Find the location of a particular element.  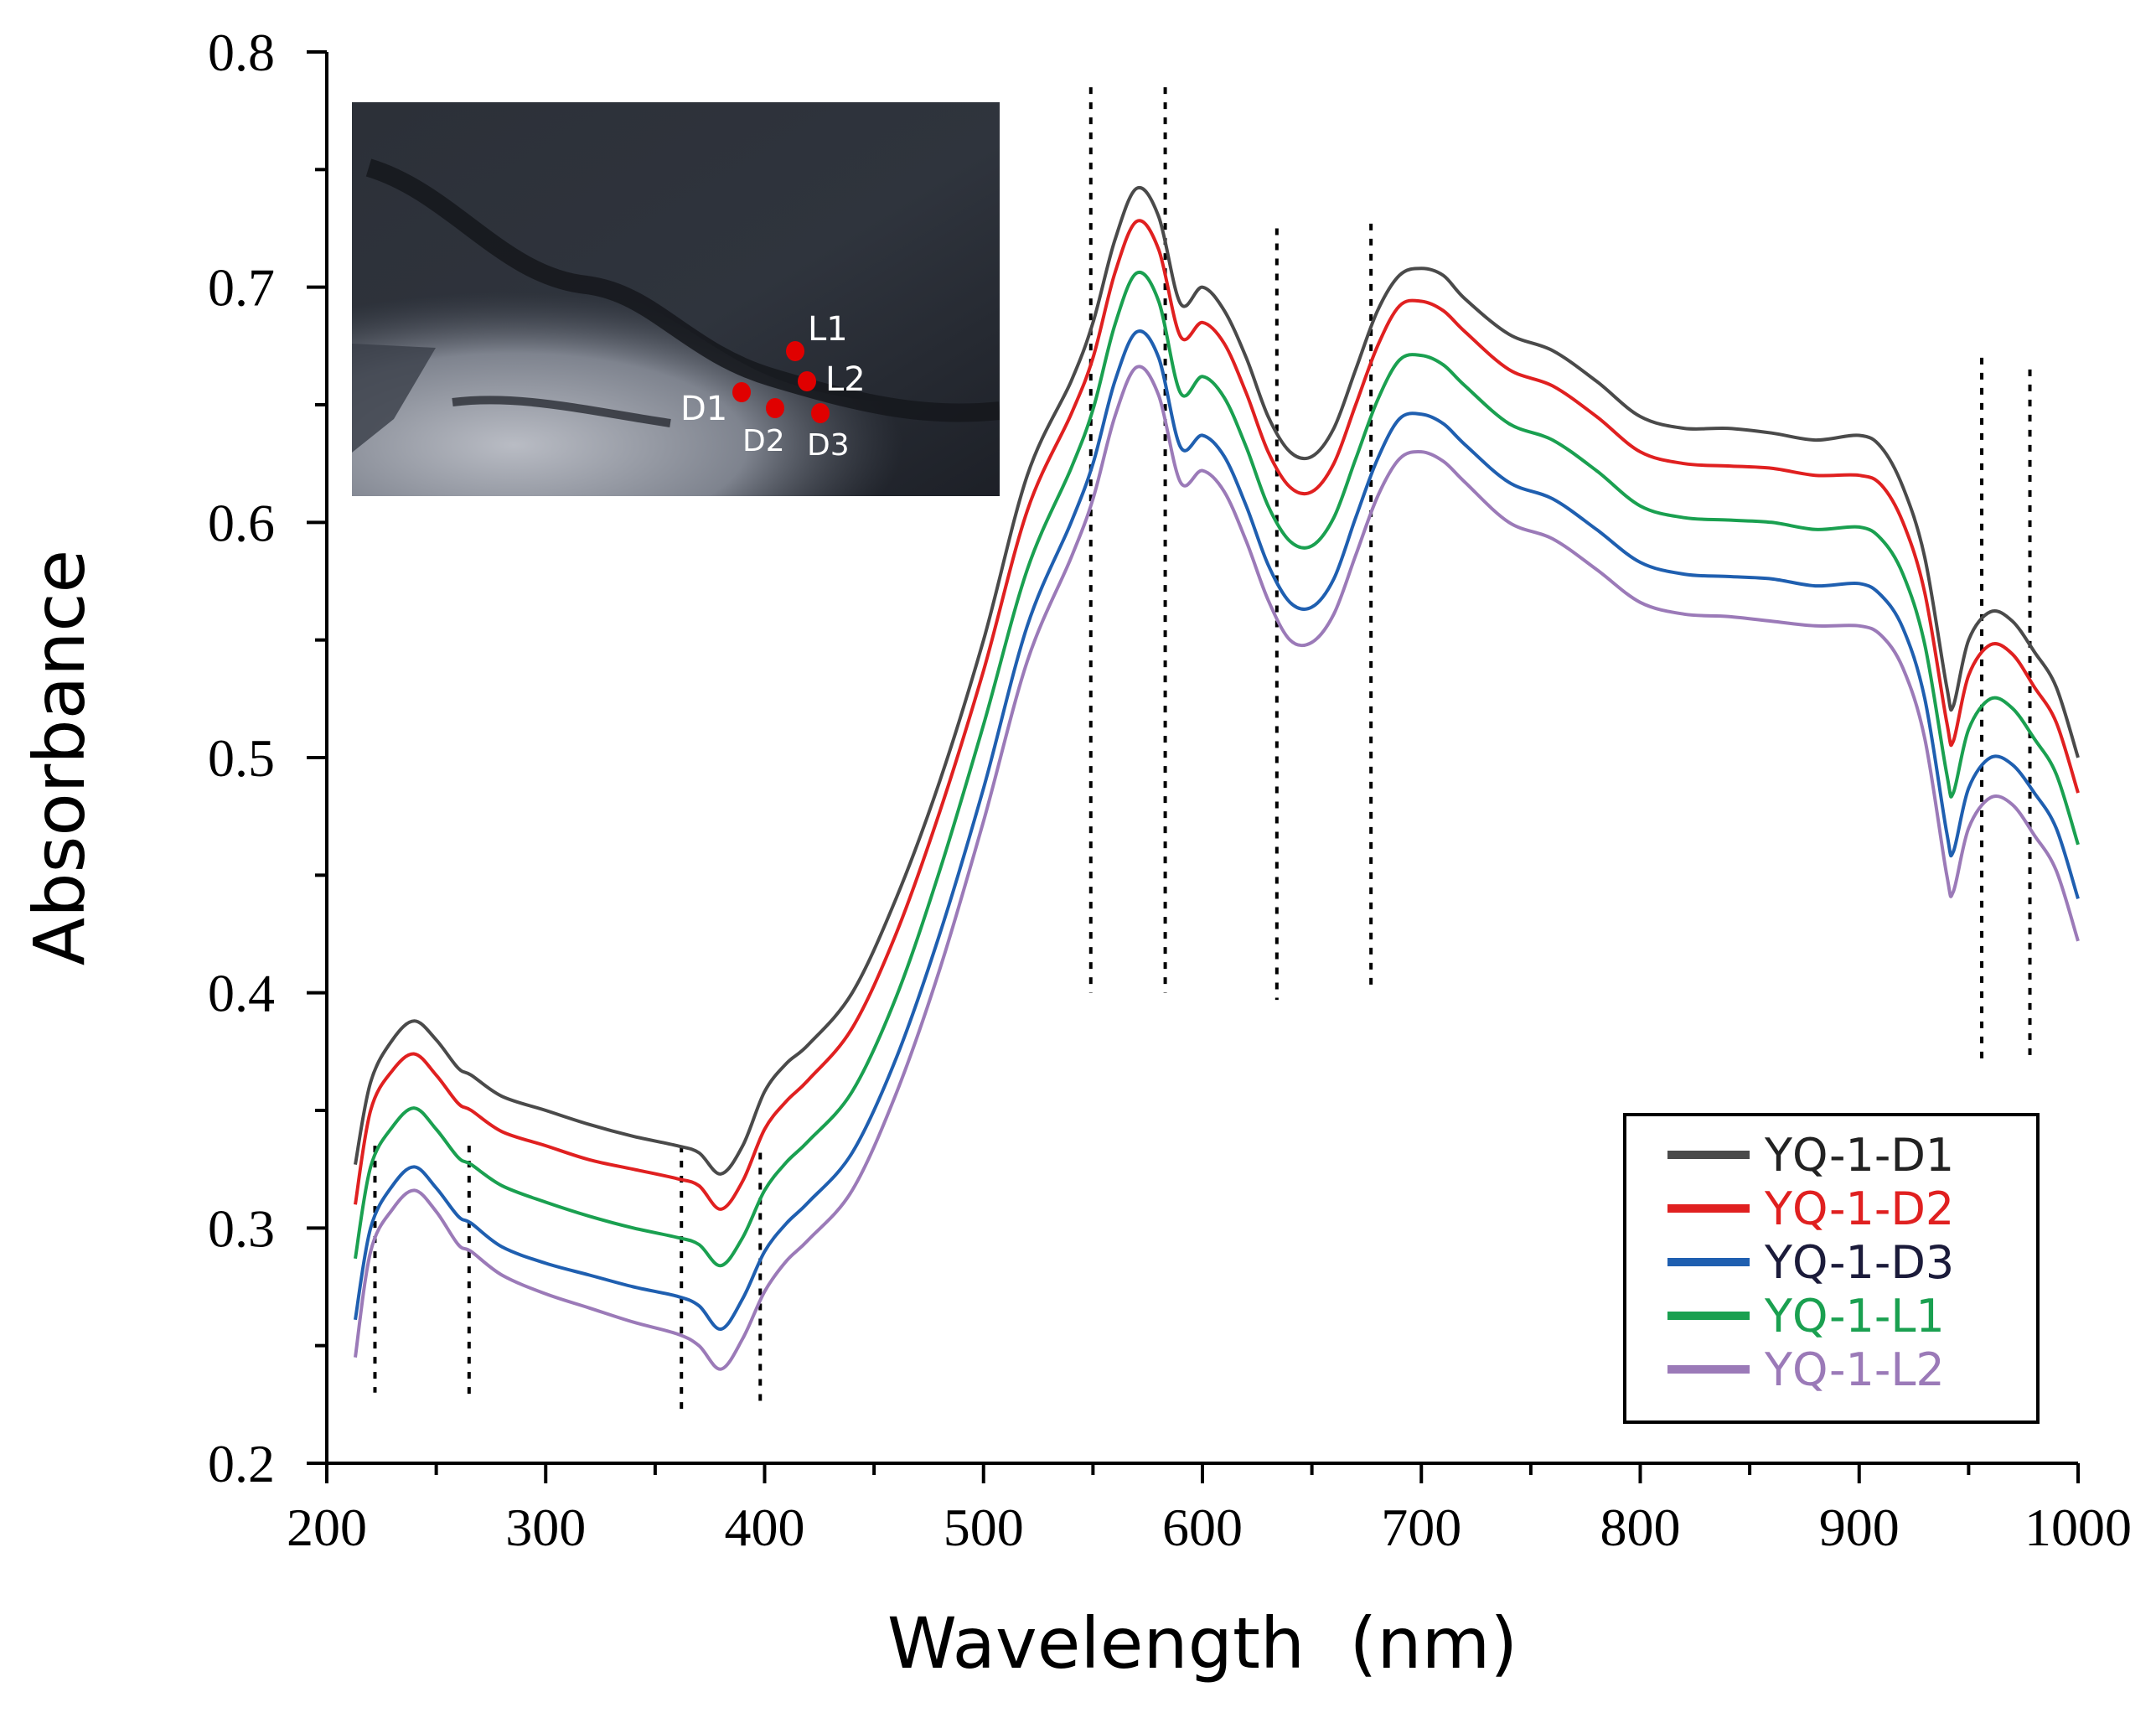

x-axis-label: Wavelength (nm) is located at coordinates (1202, 1643).